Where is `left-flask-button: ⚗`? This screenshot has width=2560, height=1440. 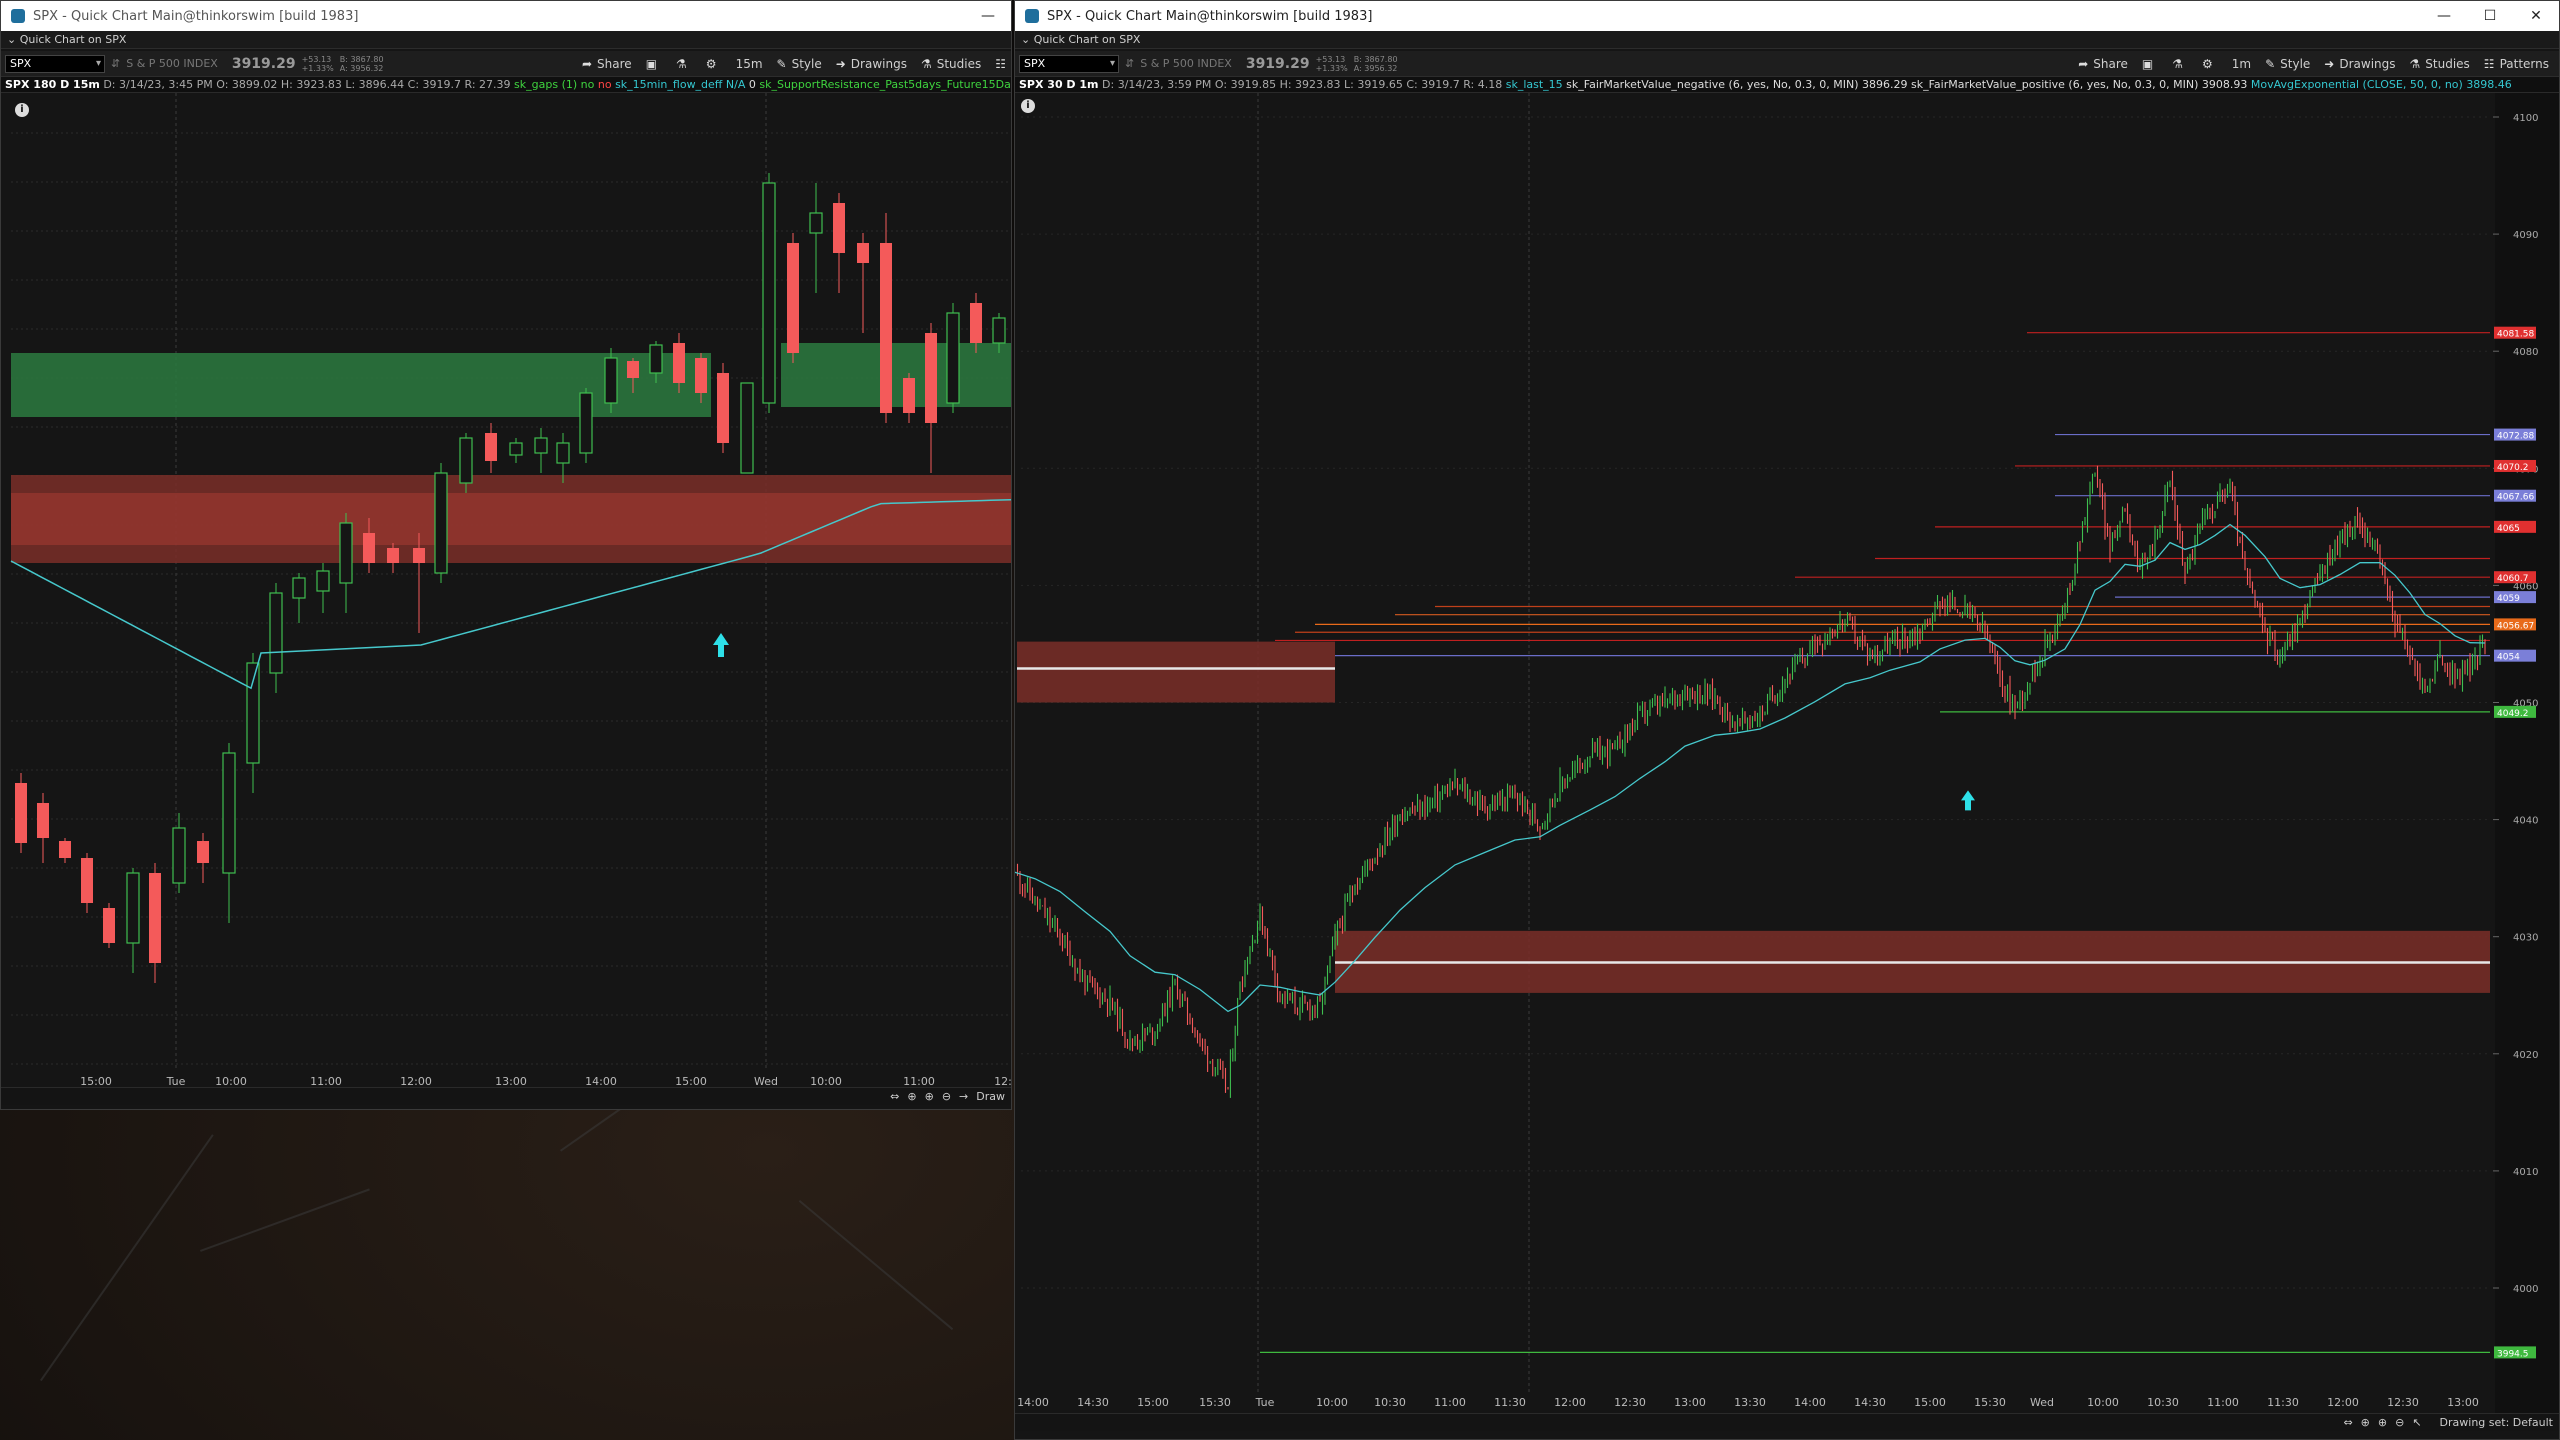 left-flask-button: ⚗ is located at coordinates (684, 64).